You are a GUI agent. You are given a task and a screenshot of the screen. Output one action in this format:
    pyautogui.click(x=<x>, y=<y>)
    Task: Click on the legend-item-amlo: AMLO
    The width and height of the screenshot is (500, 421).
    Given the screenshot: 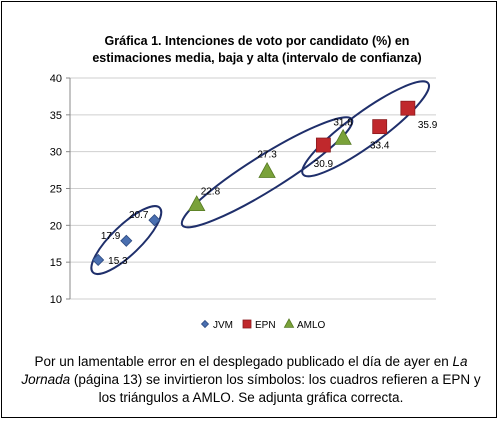 What is the action you would take?
    pyautogui.click(x=304, y=324)
    